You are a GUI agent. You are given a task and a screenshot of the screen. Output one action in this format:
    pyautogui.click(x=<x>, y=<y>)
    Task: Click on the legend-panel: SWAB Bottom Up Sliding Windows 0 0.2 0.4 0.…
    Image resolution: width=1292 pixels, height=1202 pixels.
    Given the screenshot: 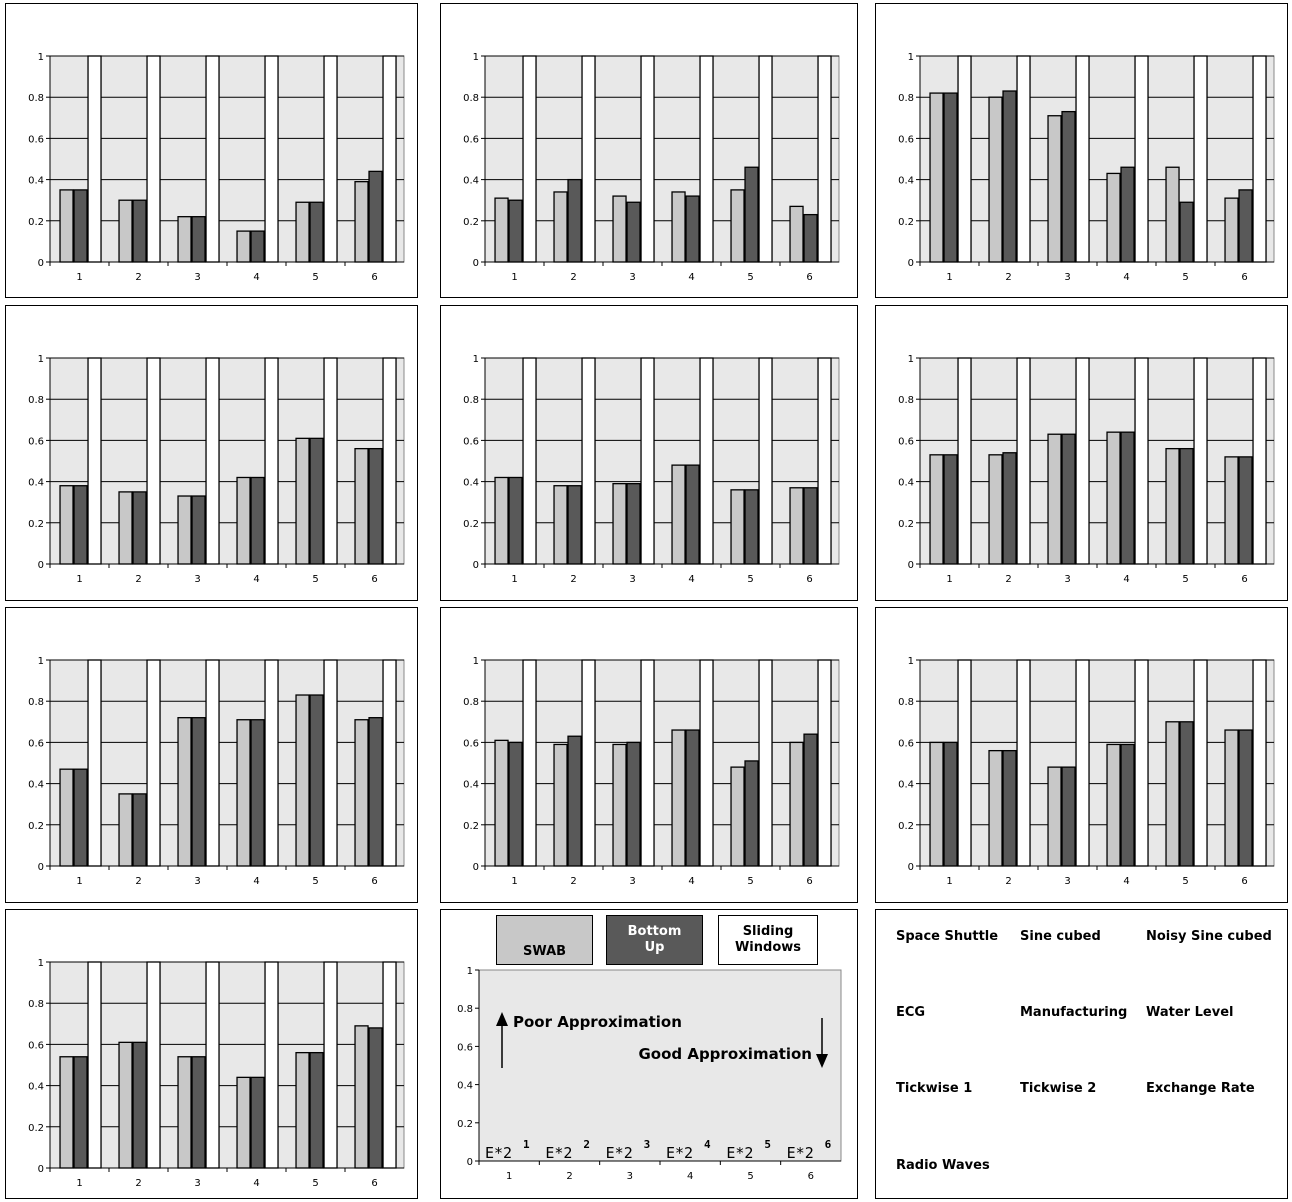 What is the action you would take?
    pyautogui.click(x=649, y=1054)
    